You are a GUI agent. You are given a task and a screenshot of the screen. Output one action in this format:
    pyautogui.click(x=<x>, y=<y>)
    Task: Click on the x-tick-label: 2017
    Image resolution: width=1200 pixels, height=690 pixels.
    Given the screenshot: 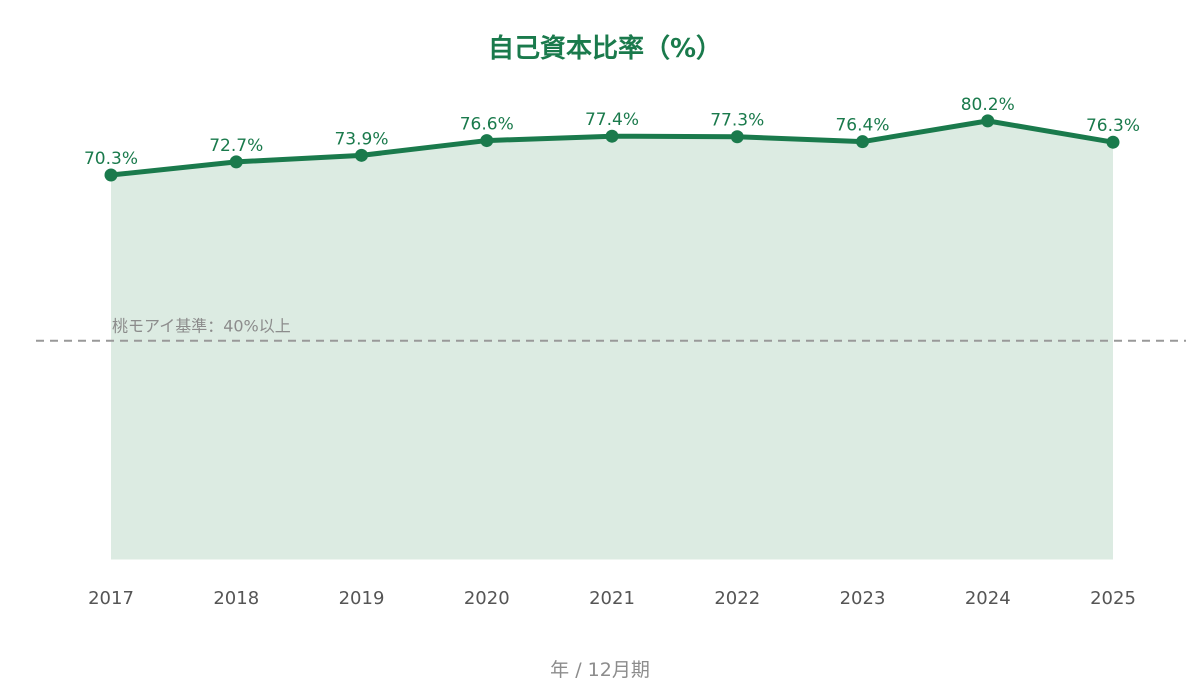 What is the action you would take?
    pyautogui.click(x=111, y=598)
    